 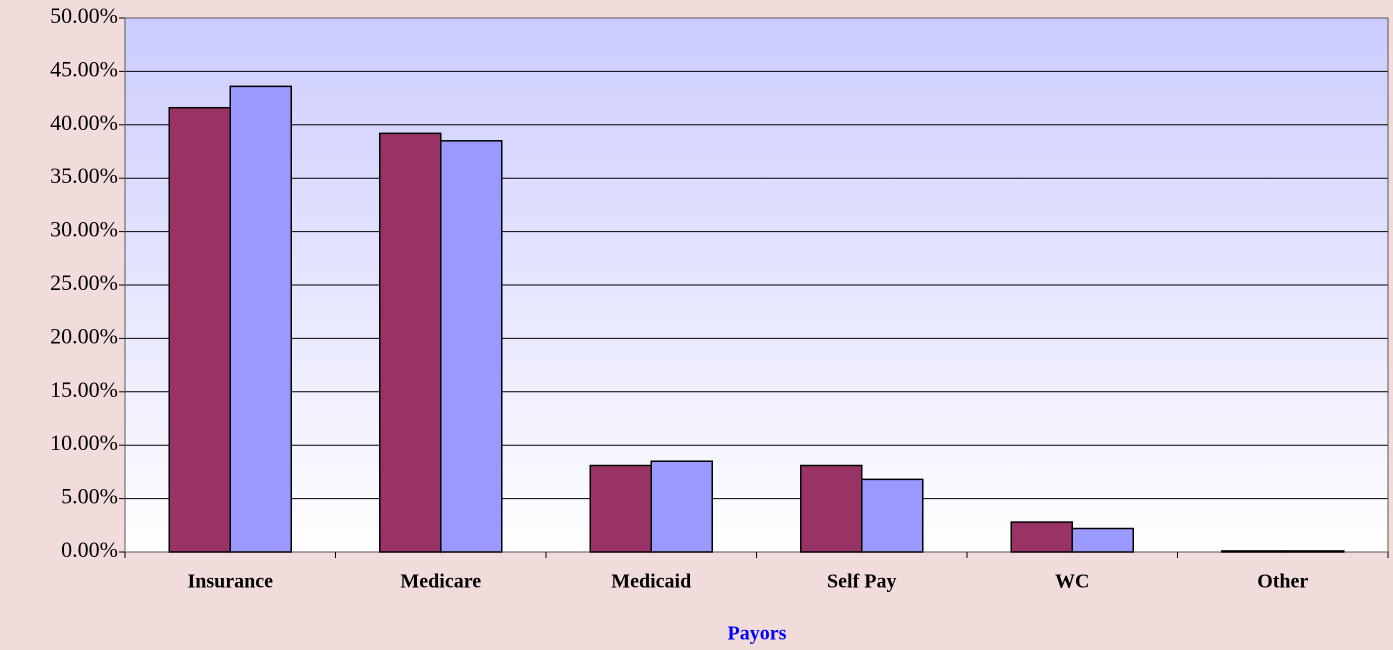 I want to click on y-tick-label: 40.00%, so click(x=84, y=122).